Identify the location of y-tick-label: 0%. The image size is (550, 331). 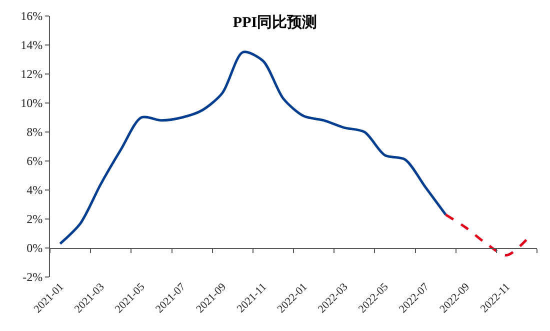
(34, 248).